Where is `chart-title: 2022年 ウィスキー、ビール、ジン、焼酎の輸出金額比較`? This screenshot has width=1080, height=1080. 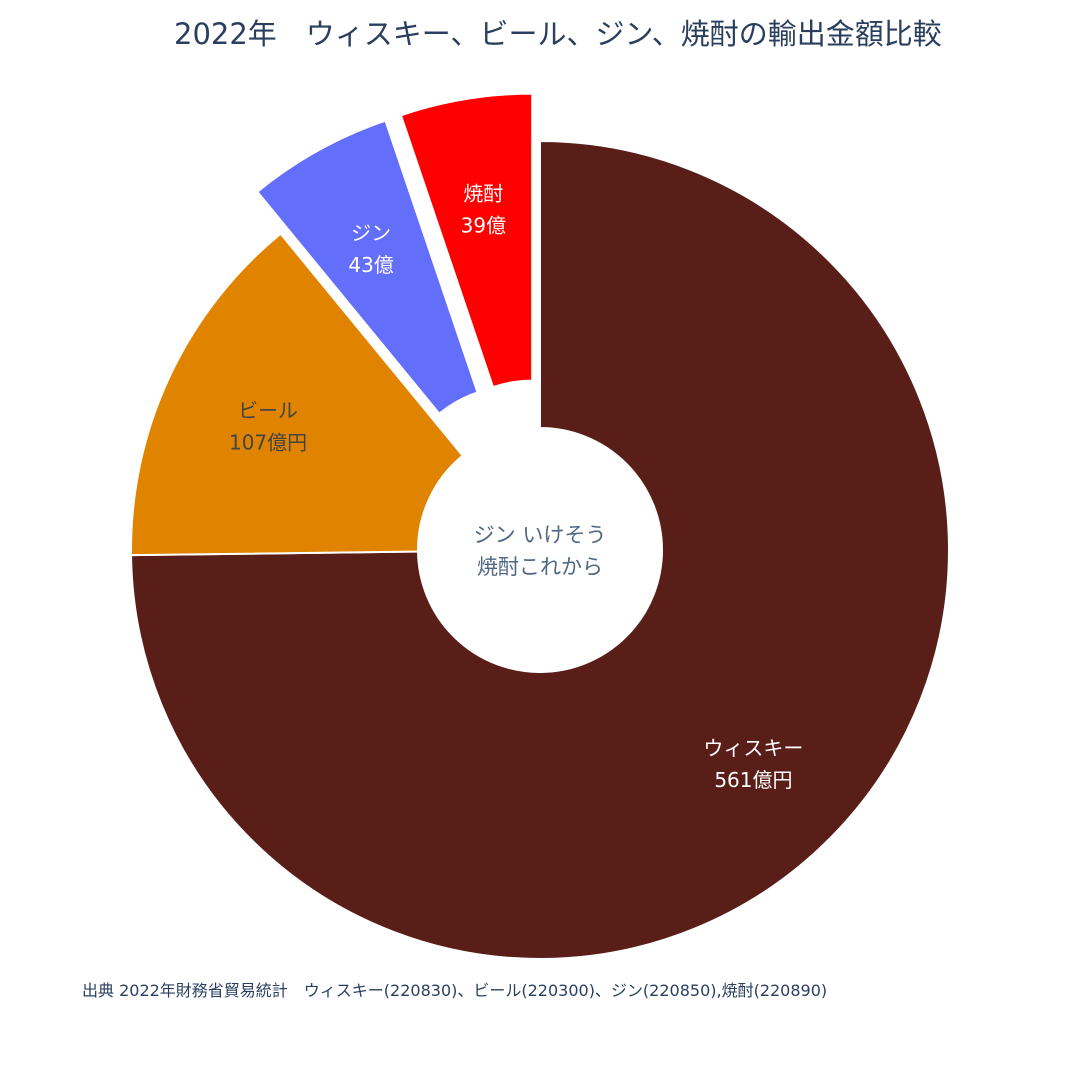
chart-title: 2022年 ウィスキー、ビール、ジン、焼酎の輸出金額比較 is located at coordinates (558, 34).